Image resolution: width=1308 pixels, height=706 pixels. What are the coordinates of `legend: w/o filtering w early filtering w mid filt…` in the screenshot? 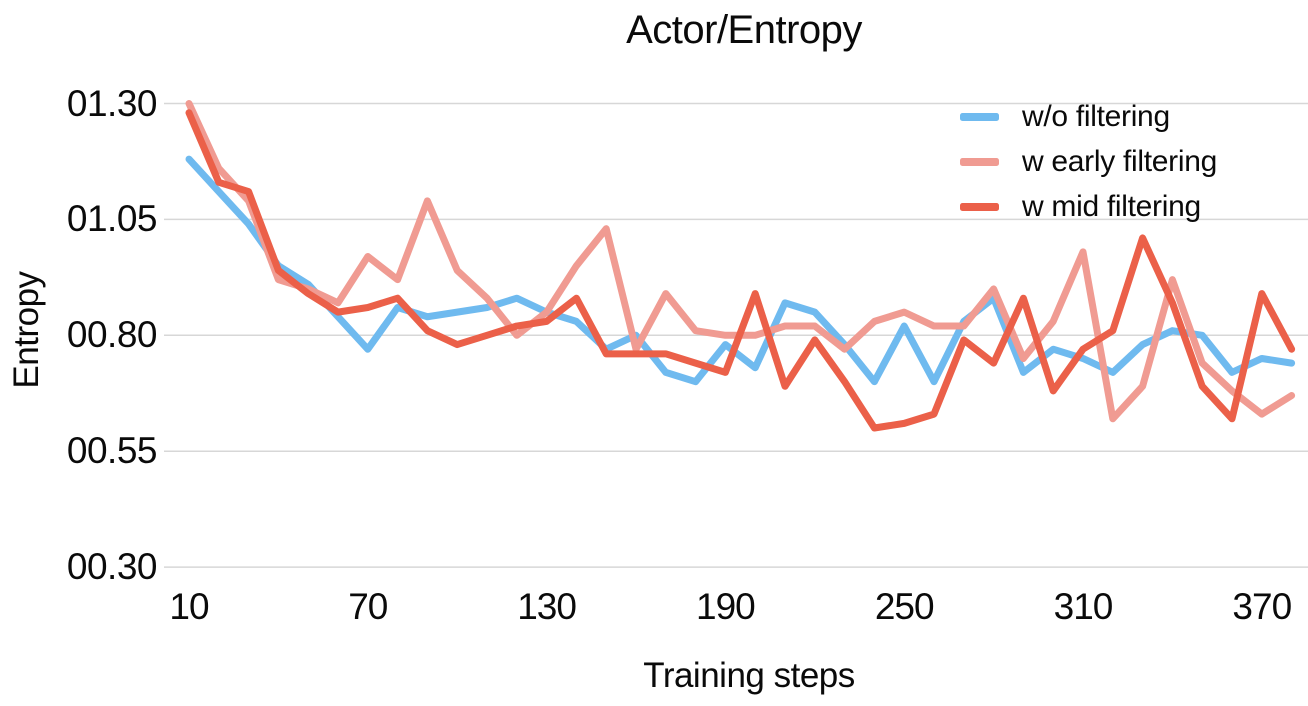 It's located at (1088, 162).